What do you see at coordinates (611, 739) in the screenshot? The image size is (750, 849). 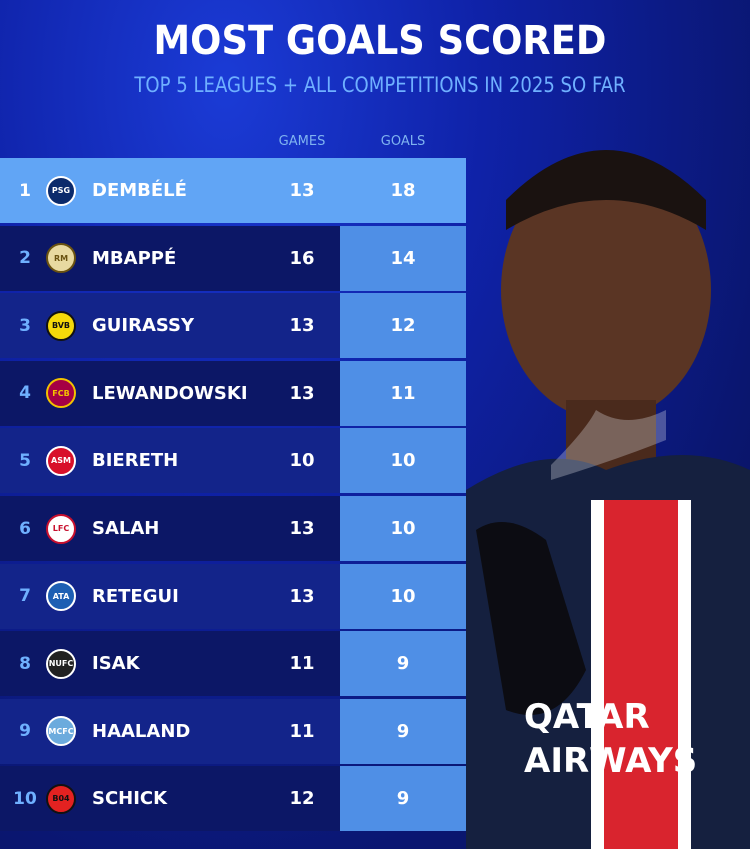 I see `shirt-sponsor-text: QATAR AIRWAYS` at bounding box center [611, 739].